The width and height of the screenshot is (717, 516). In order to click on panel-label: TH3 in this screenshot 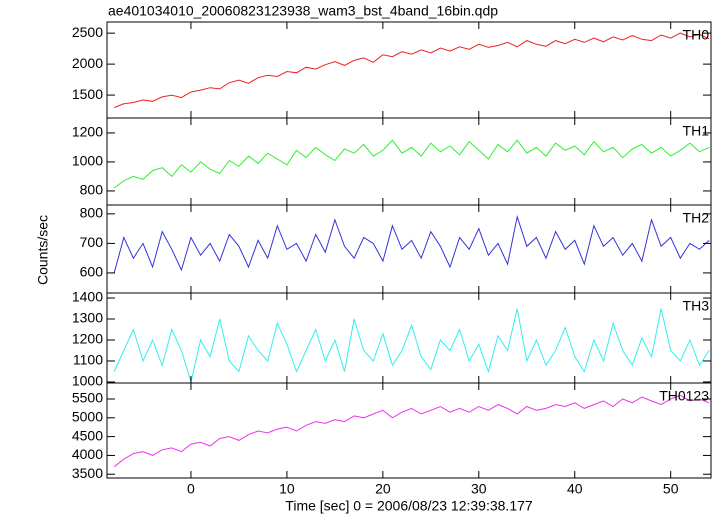, I will do `click(696, 306)`.